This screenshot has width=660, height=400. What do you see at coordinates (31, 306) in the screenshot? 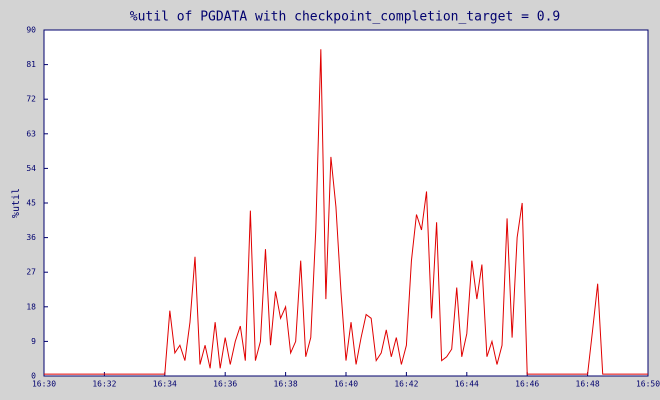
I see `y-tick-label: 18` at bounding box center [31, 306].